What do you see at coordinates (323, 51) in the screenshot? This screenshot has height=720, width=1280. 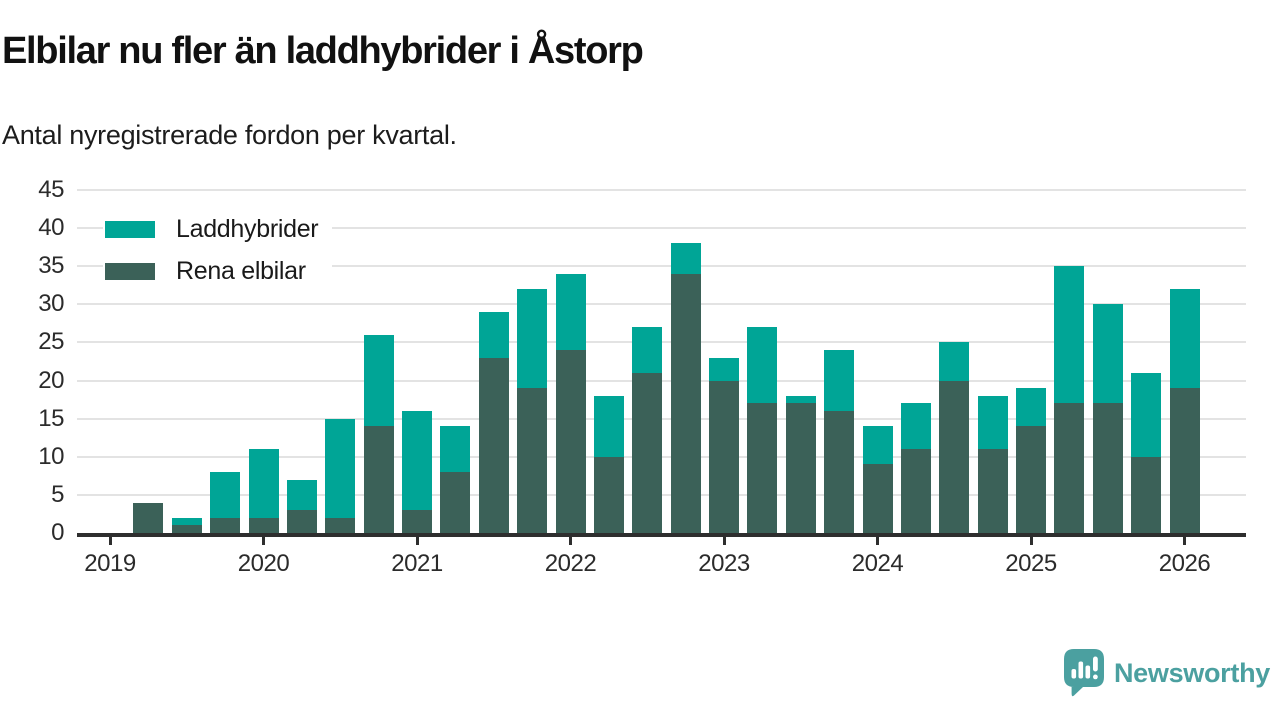 I see `chart-title: Elbilar nu fler än laddhybrider i Åstorp` at bounding box center [323, 51].